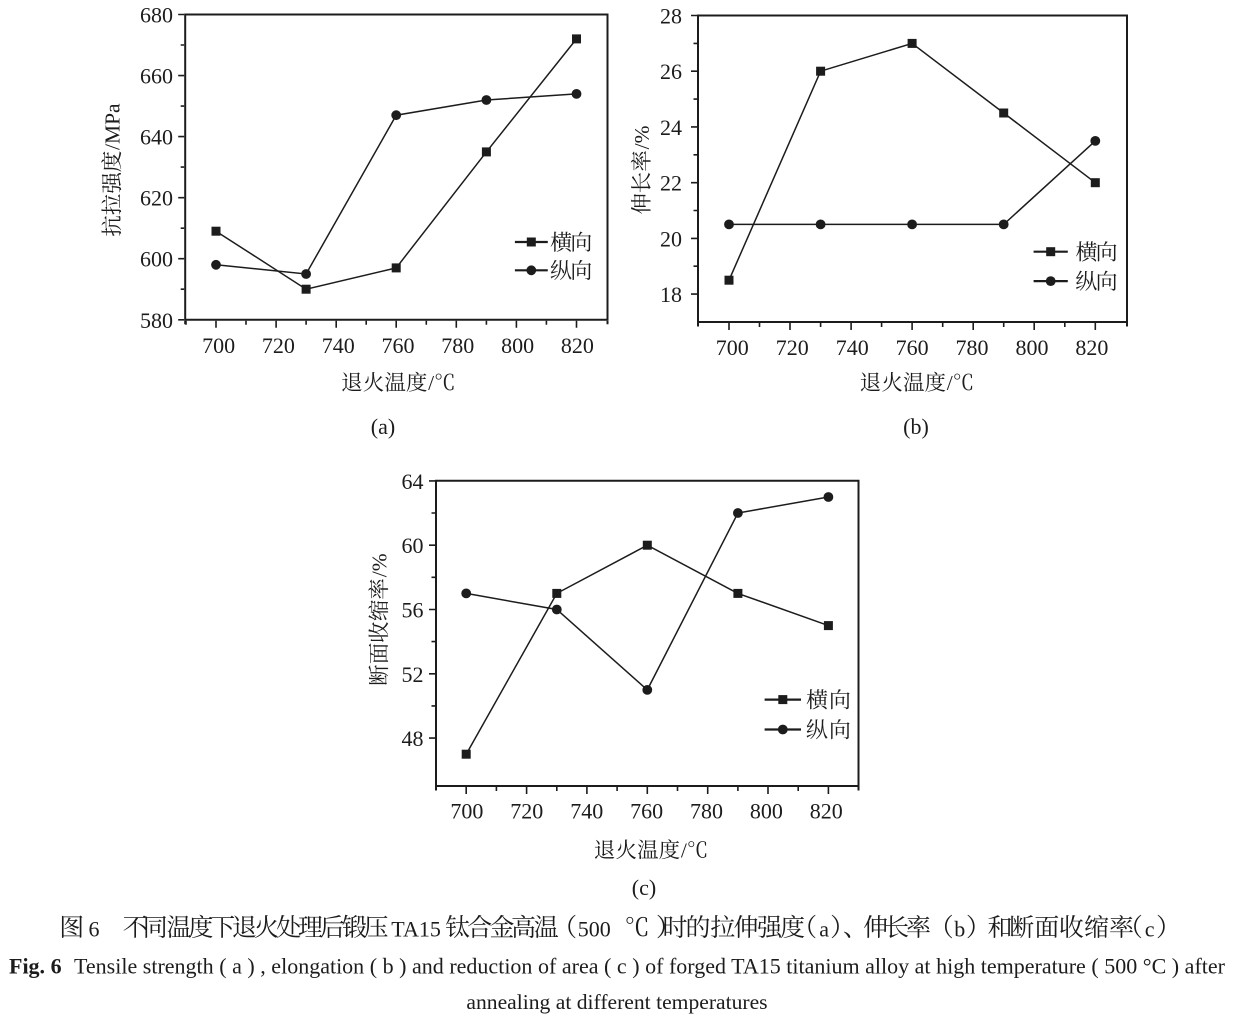 This screenshot has height=1022, width=1238. I want to click on svg-text: 52, so click(413, 674).